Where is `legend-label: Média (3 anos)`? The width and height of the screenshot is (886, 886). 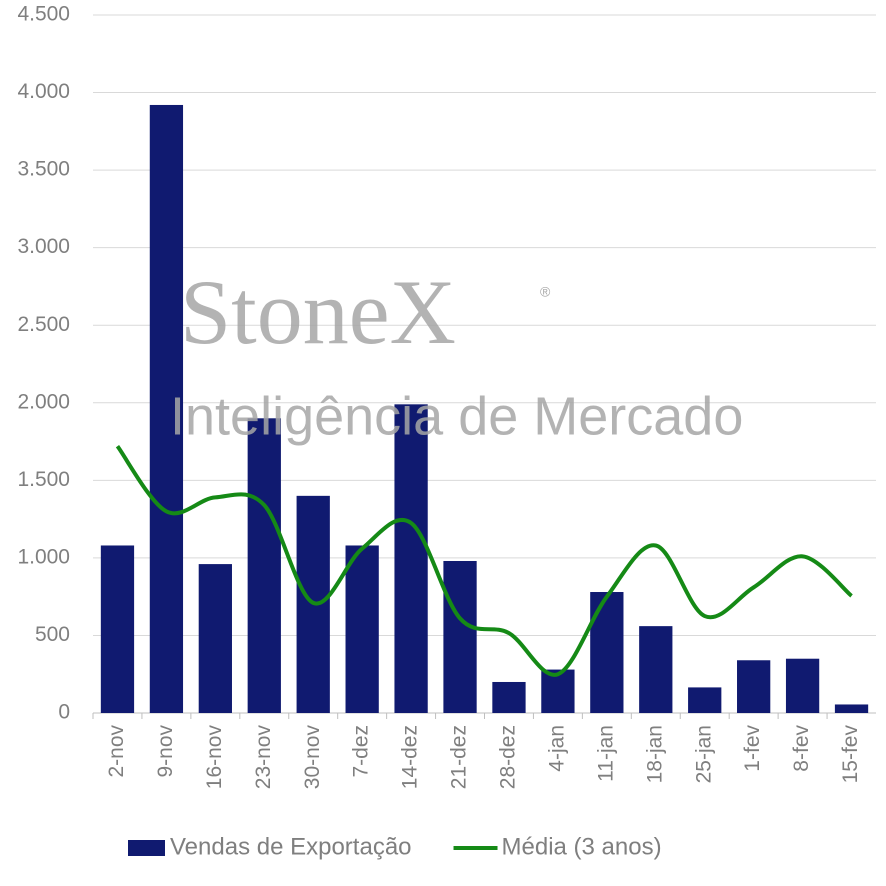 legend-label: Média (3 anos) is located at coordinates (582, 846).